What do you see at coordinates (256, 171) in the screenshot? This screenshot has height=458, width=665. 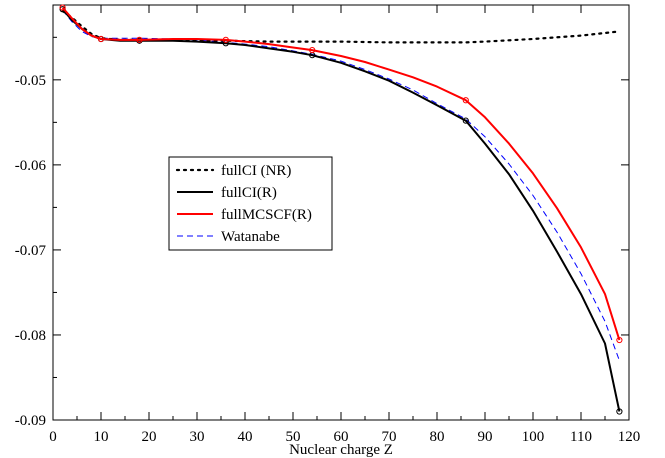 I see `legend-label-0: fullCI (NR)` at bounding box center [256, 171].